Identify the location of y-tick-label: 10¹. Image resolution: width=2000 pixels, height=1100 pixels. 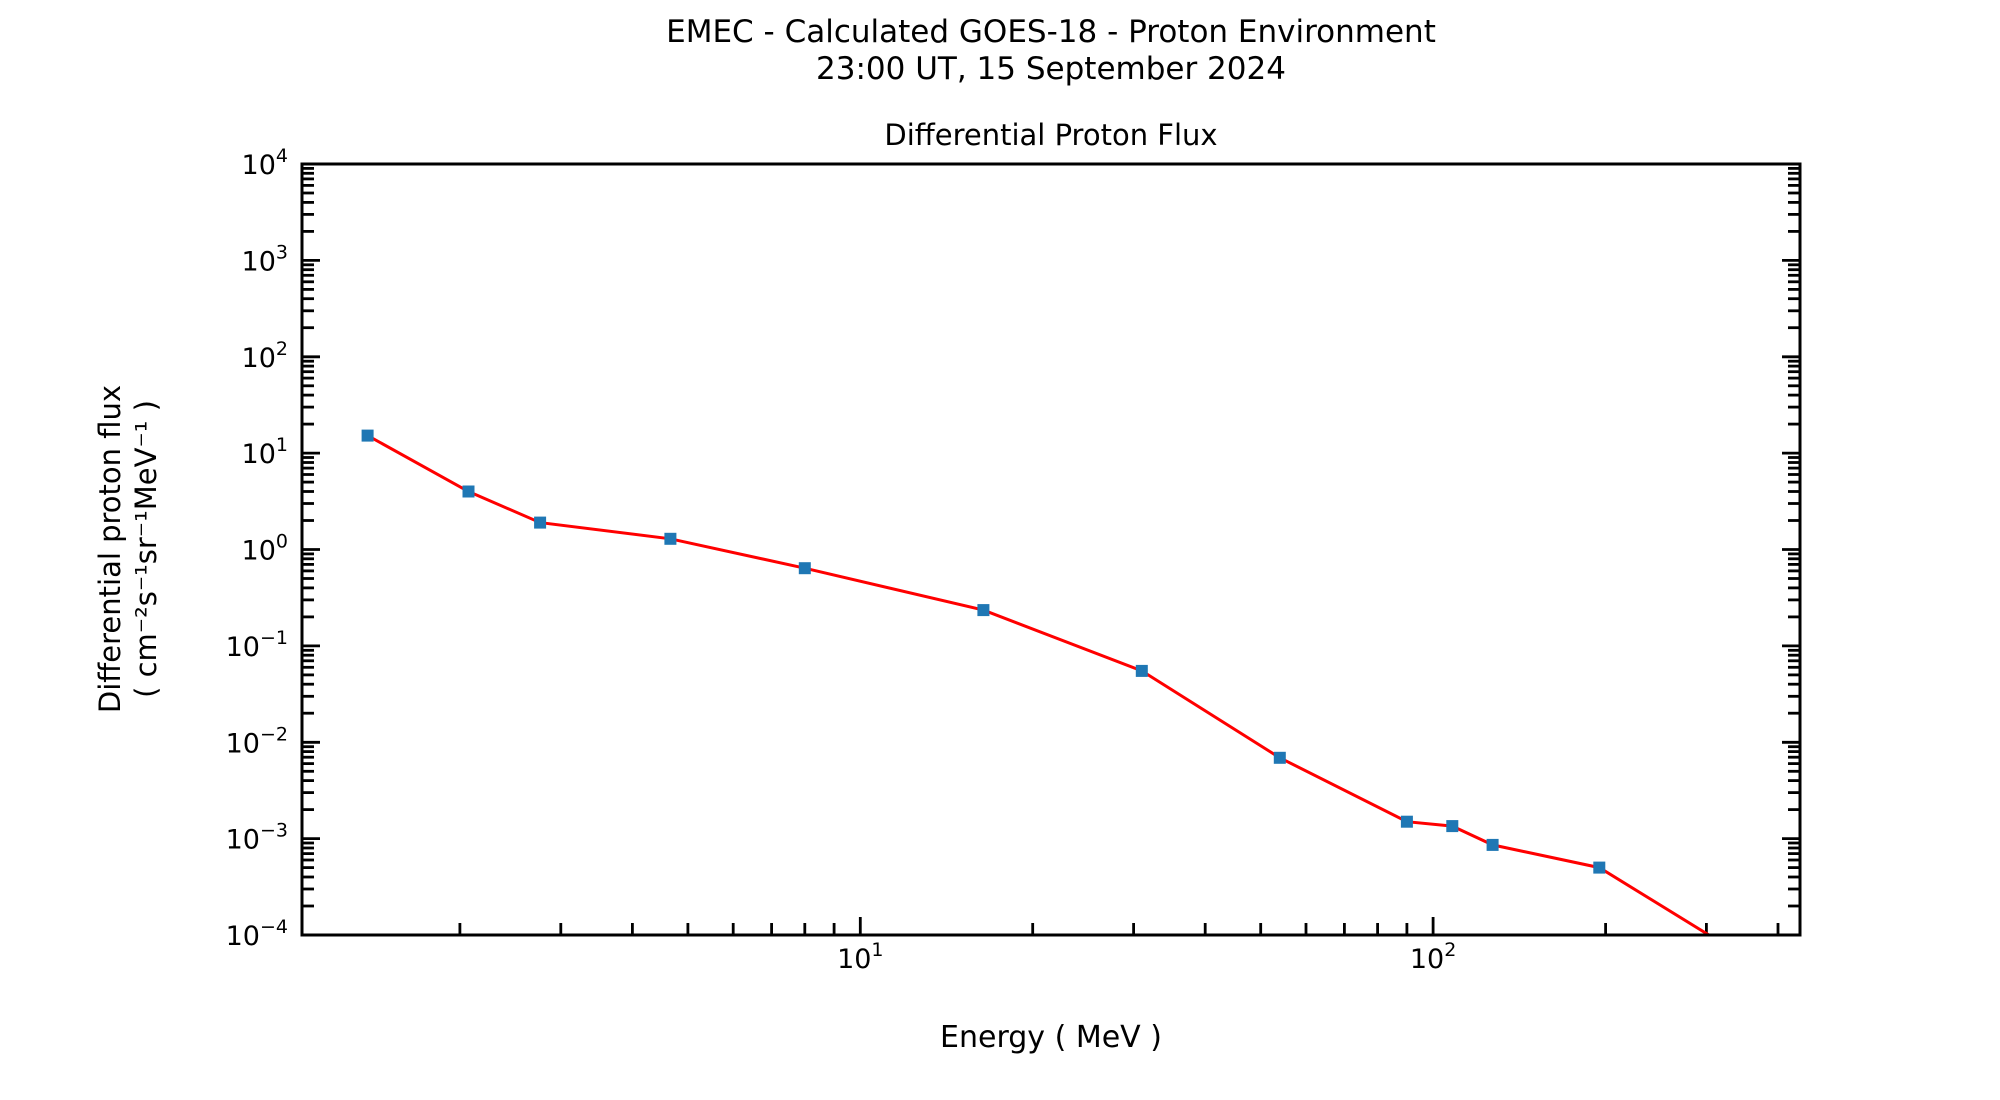
(265, 452).